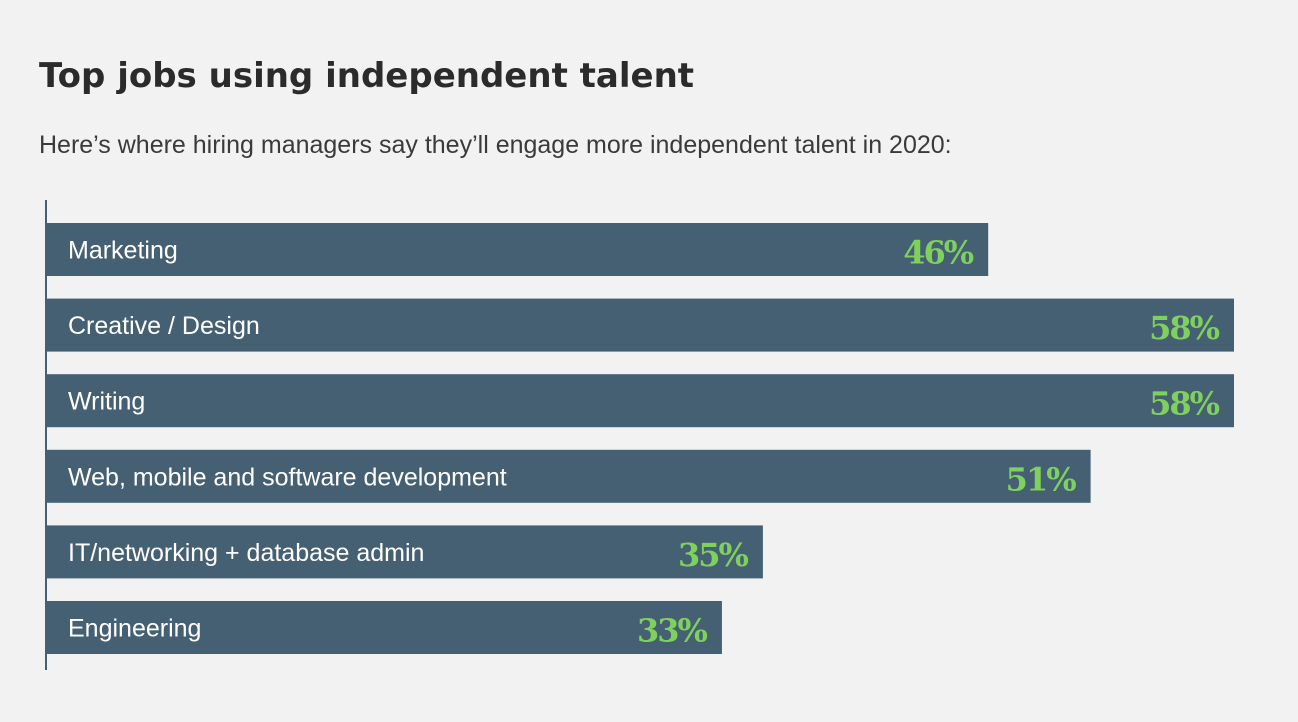  Describe the element at coordinates (713, 555) in the screenshot. I see `bar-value-label: 35%` at that location.